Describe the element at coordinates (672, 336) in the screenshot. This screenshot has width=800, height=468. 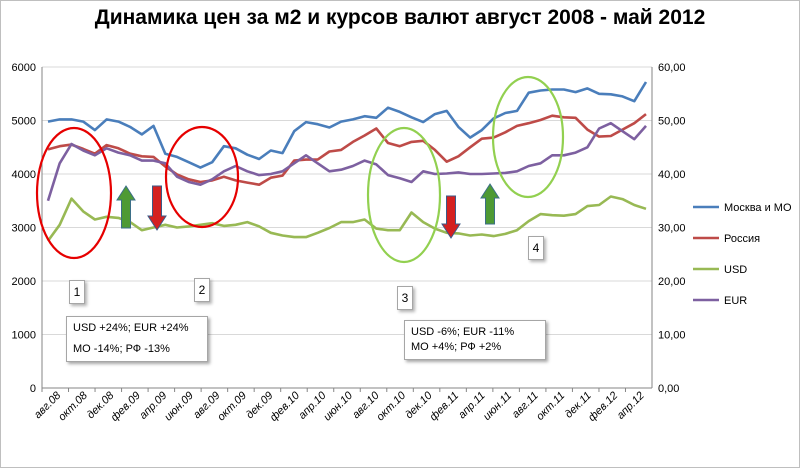
I see `y-right-tick-label: 10,00` at that location.